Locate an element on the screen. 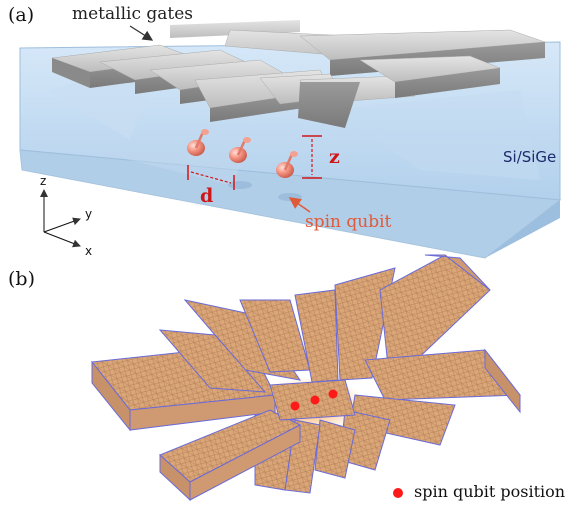  spin-qubits is located at coordinates (244, 165).